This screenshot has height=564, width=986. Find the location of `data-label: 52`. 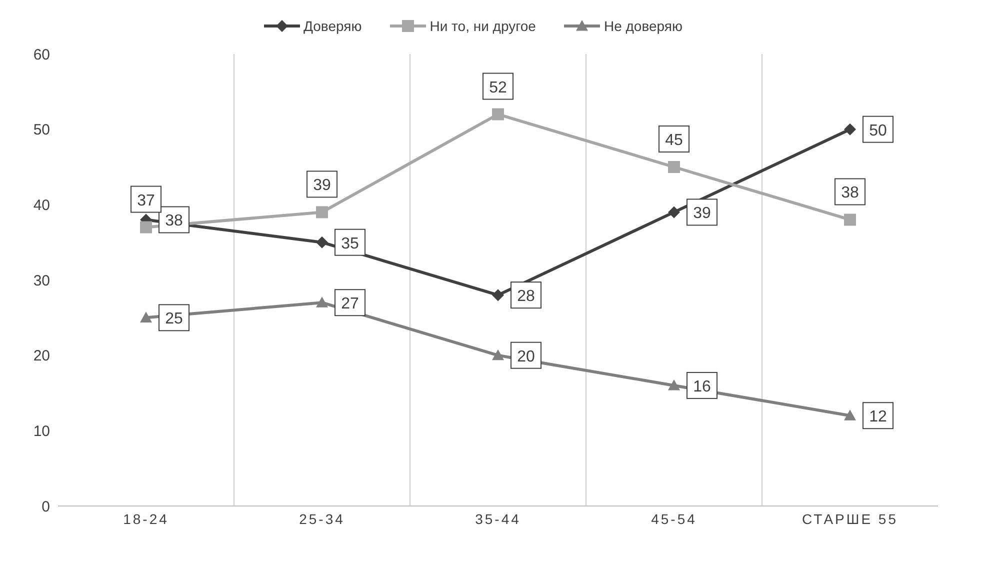

data-label: 52 is located at coordinates (498, 87).